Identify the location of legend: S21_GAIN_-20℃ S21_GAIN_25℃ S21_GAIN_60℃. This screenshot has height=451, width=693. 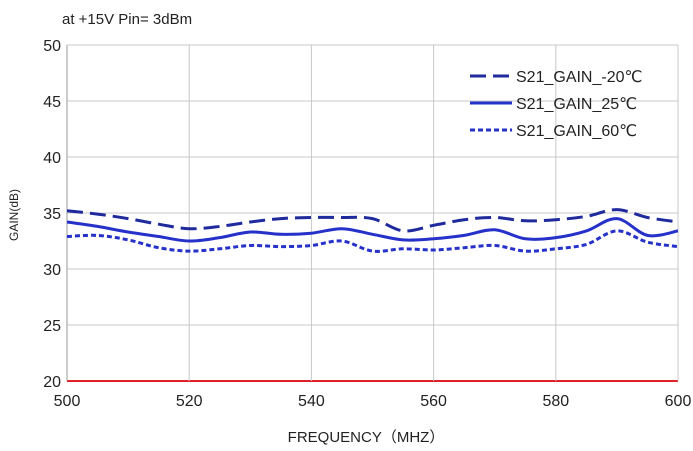
(556, 104).